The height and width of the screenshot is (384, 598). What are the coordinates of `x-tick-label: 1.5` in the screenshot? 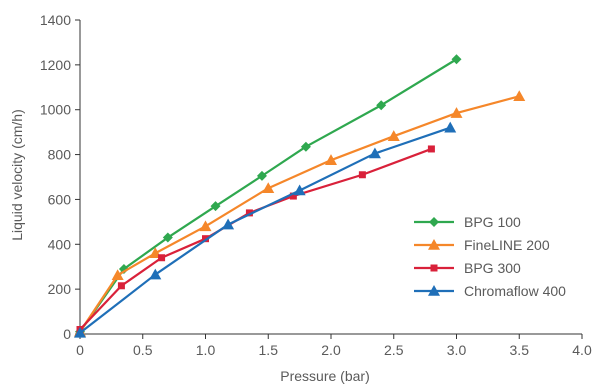 It's located at (269, 350).